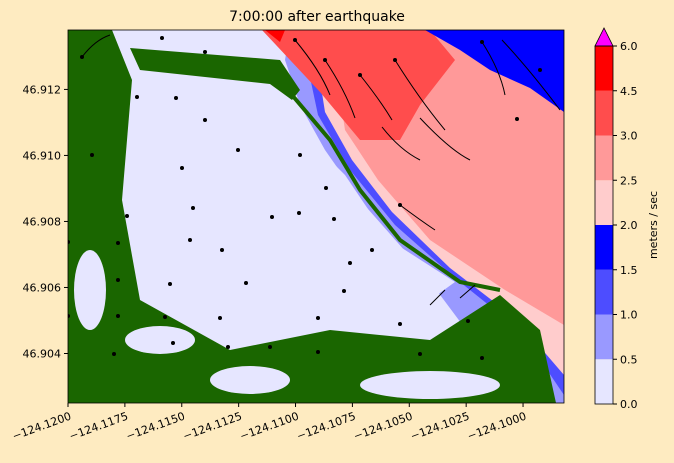 The height and width of the screenshot is (463, 674). I want to click on x-tick-label: −124.1175, so click(98, 426).